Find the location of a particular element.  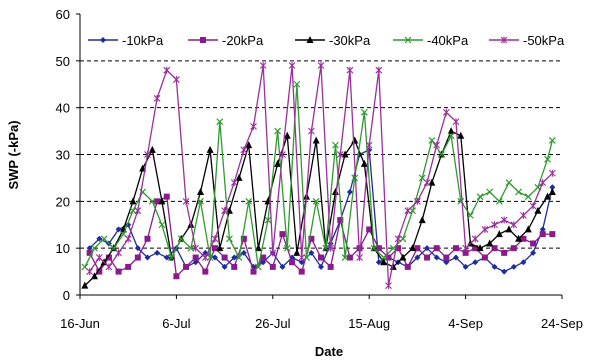

x-axis-title: Date is located at coordinates (329, 351).